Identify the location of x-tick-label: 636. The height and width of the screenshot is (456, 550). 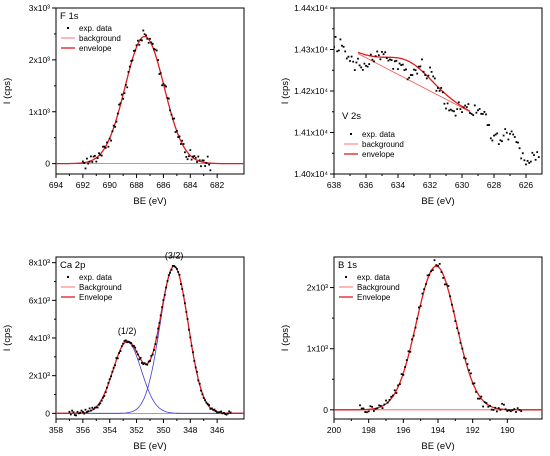
(366, 185).